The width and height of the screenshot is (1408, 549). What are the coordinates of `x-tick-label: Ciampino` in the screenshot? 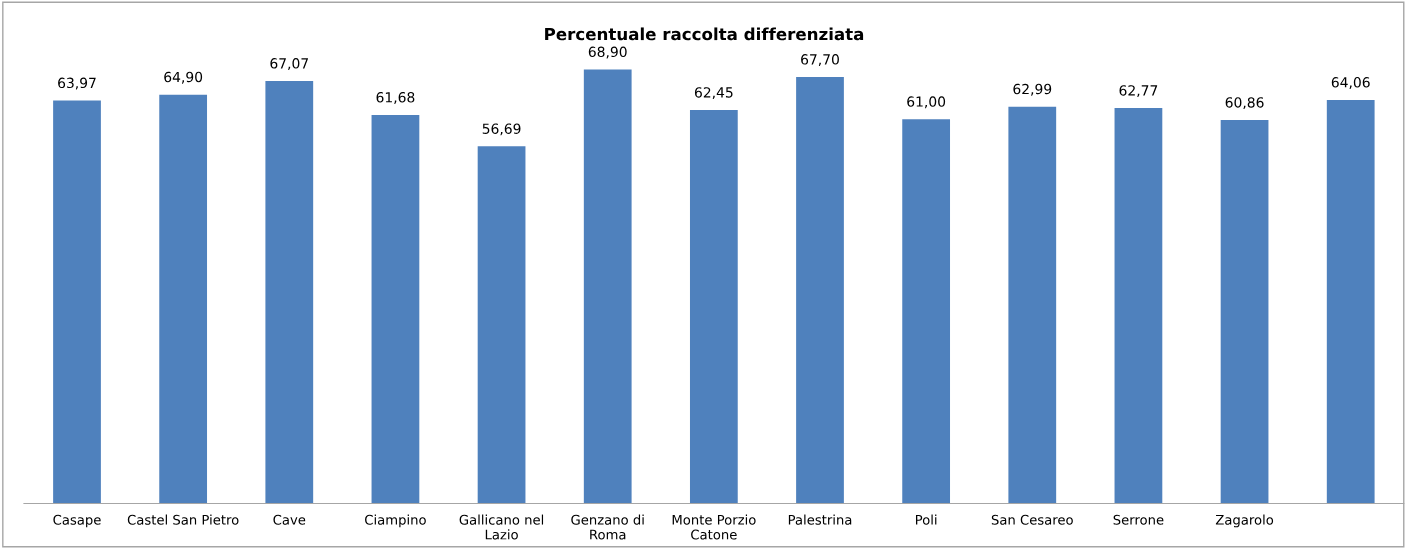 It's located at (395, 521).